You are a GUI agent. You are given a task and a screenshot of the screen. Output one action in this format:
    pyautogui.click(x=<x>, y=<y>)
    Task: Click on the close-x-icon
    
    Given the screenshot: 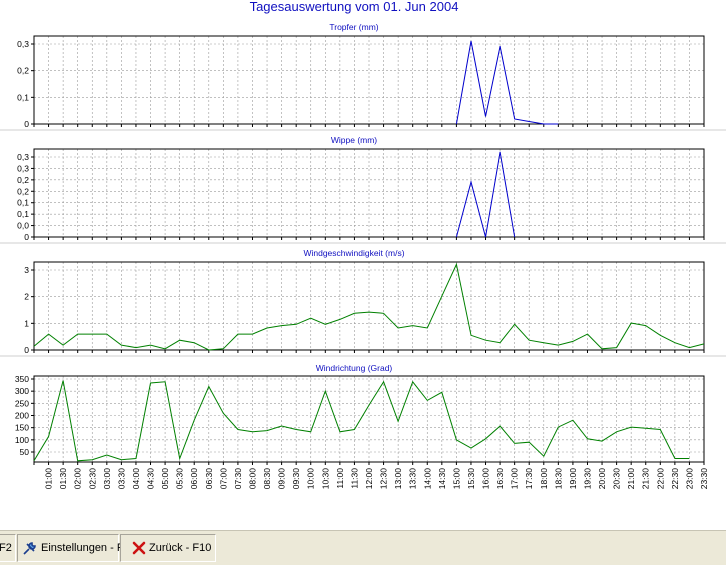 What is the action you would take?
    pyautogui.click(x=139, y=548)
    